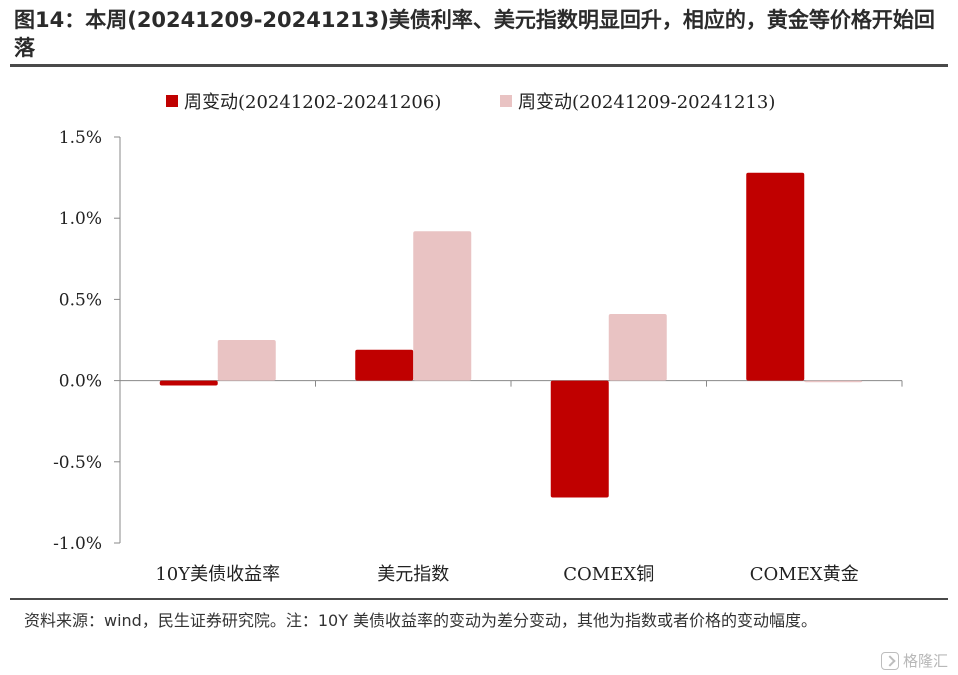  What do you see at coordinates (479, 65) in the screenshot?
I see `title-divider` at bounding box center [479, 65].